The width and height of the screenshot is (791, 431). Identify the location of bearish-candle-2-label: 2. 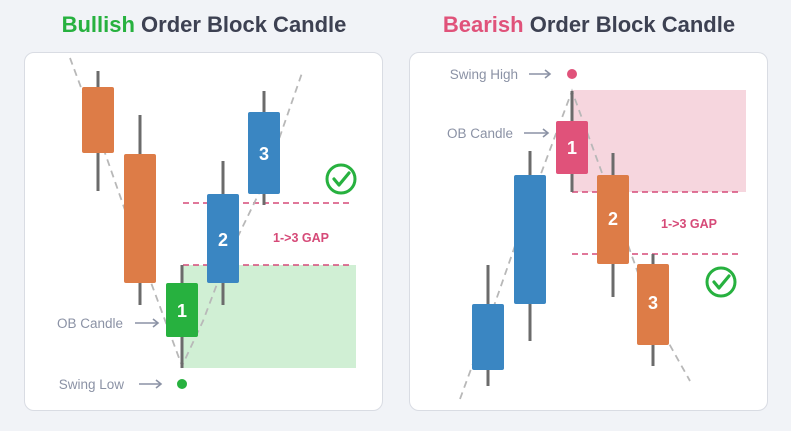
(613, 219).